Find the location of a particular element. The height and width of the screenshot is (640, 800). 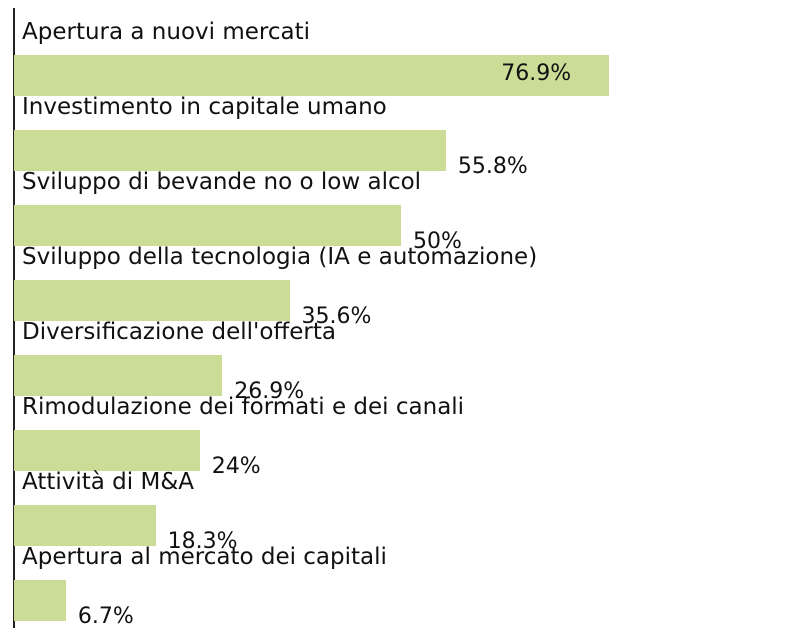

category-label: Investimento in capitale umano is located at coordinates (204, 107).